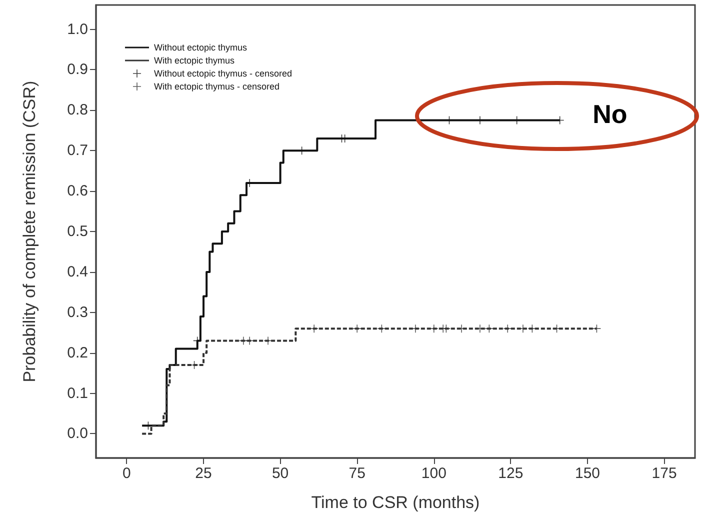  I want to click on y-tick-label: 0.1, so click(77, 393).